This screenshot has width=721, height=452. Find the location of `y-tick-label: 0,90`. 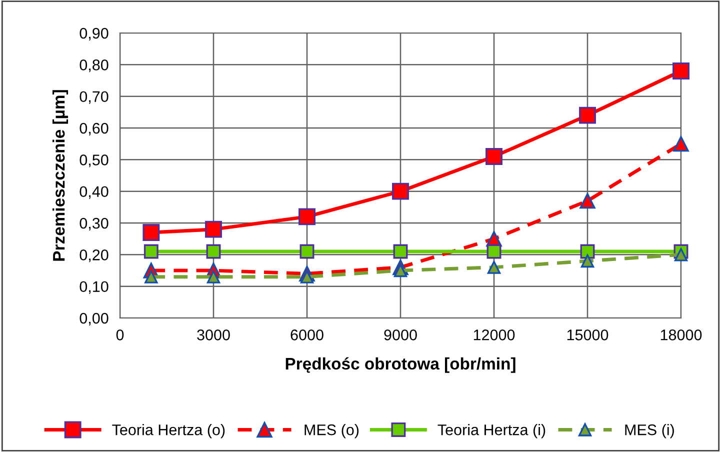

y-tick-label: 0,90 is located at coordinates (94, 34).